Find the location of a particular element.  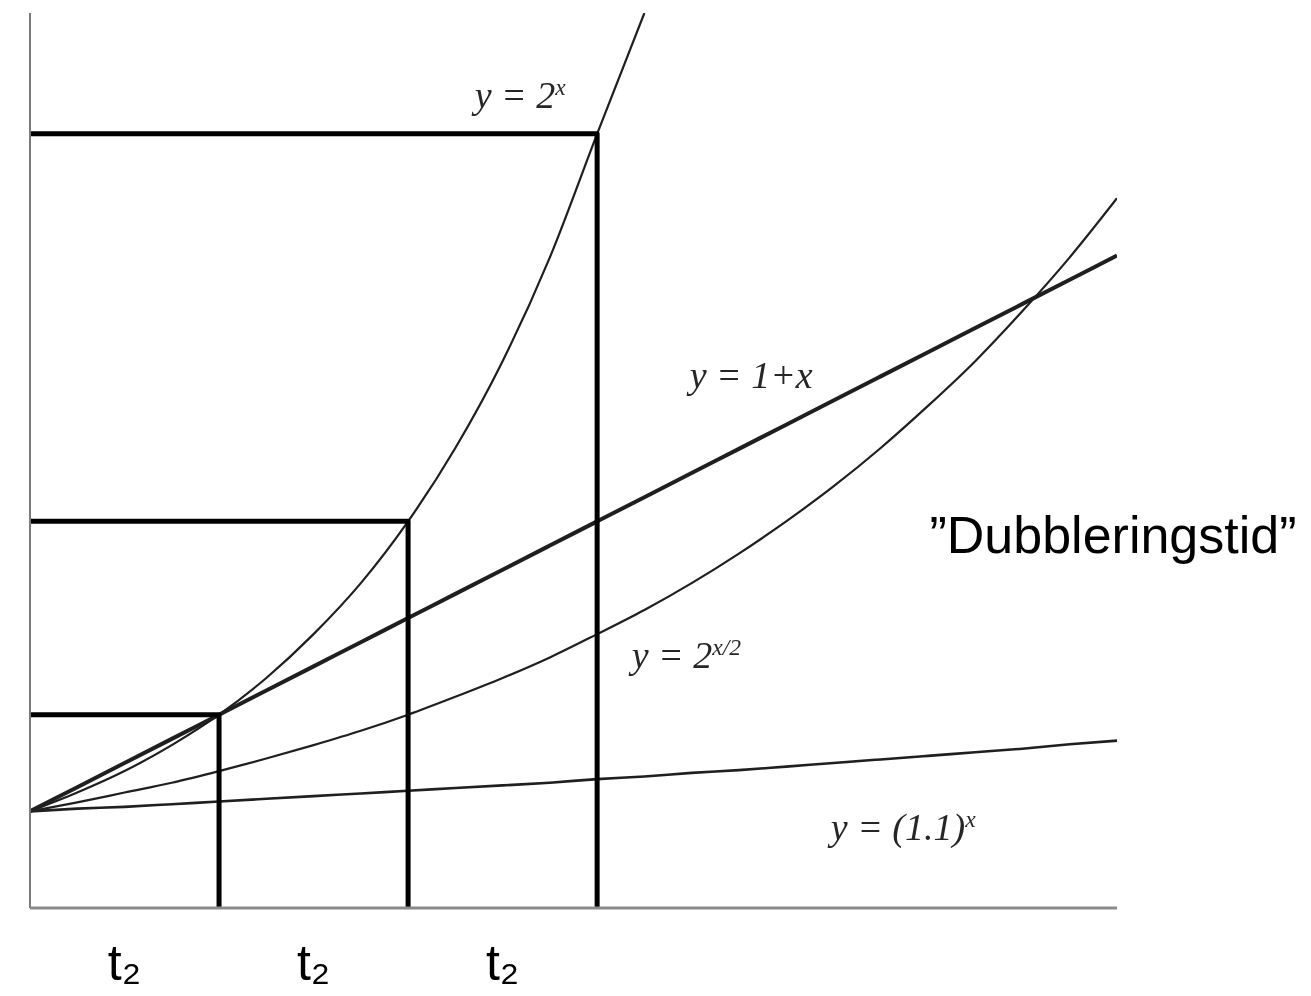

series-label: y = 2$^{x/2}$ is located at coordinates (684, 654).